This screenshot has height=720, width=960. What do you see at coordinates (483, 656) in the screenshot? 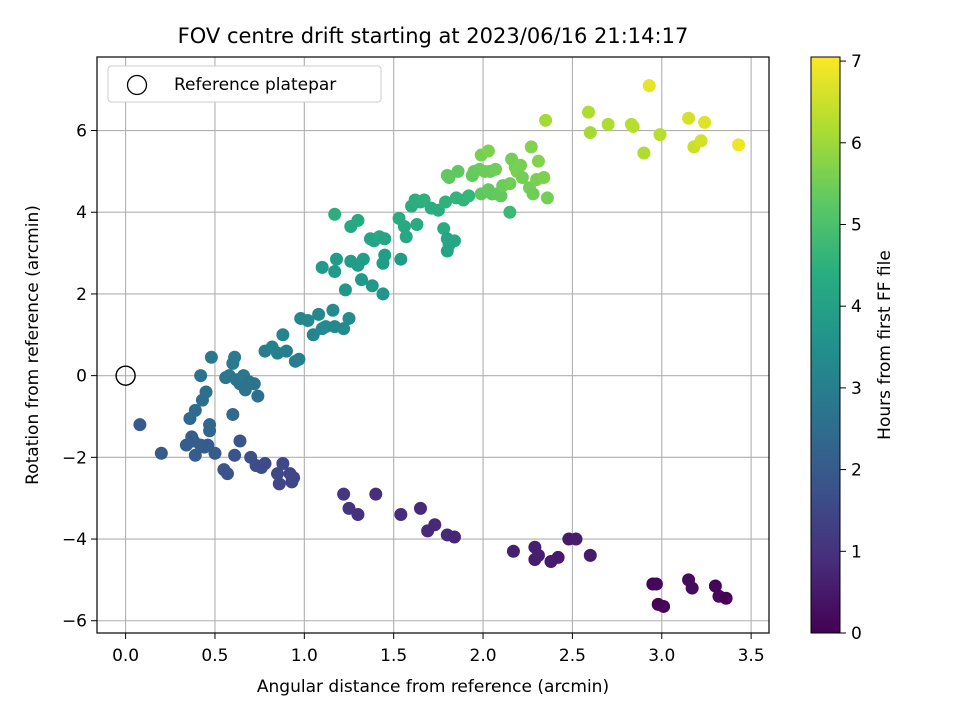
I see `x-tick-label: 2.0` at bounding box center [483, 656].